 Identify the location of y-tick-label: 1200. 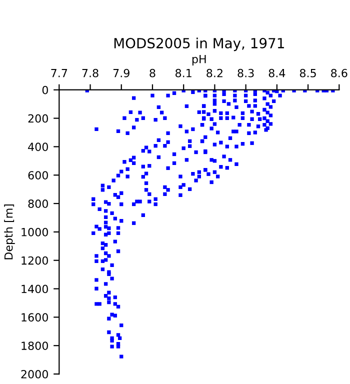
(35, 260).